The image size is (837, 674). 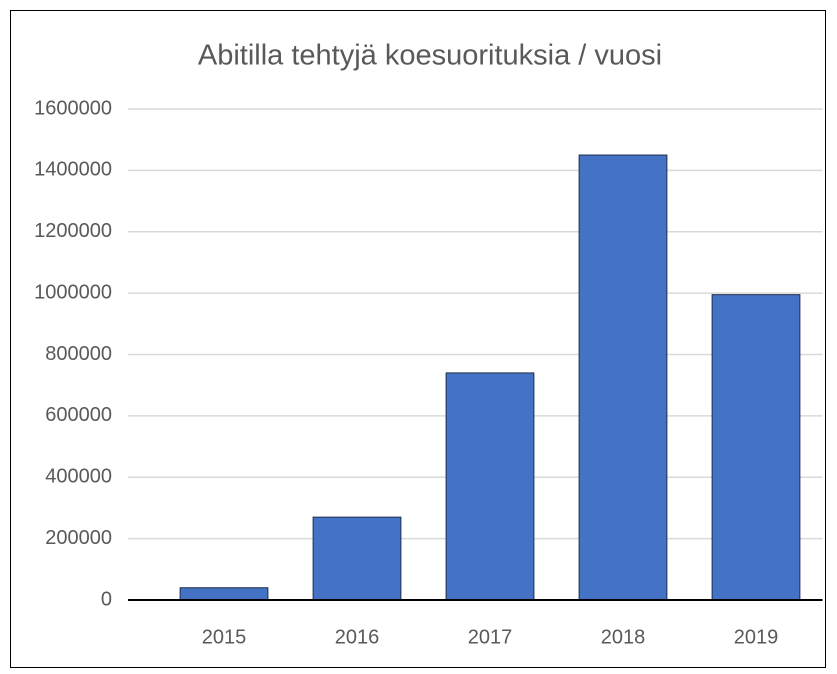 What do you see at coordinates (73, 231) in the screenshot?
I see `y-tick-label: 1200000` at bounding box center [73, 231].